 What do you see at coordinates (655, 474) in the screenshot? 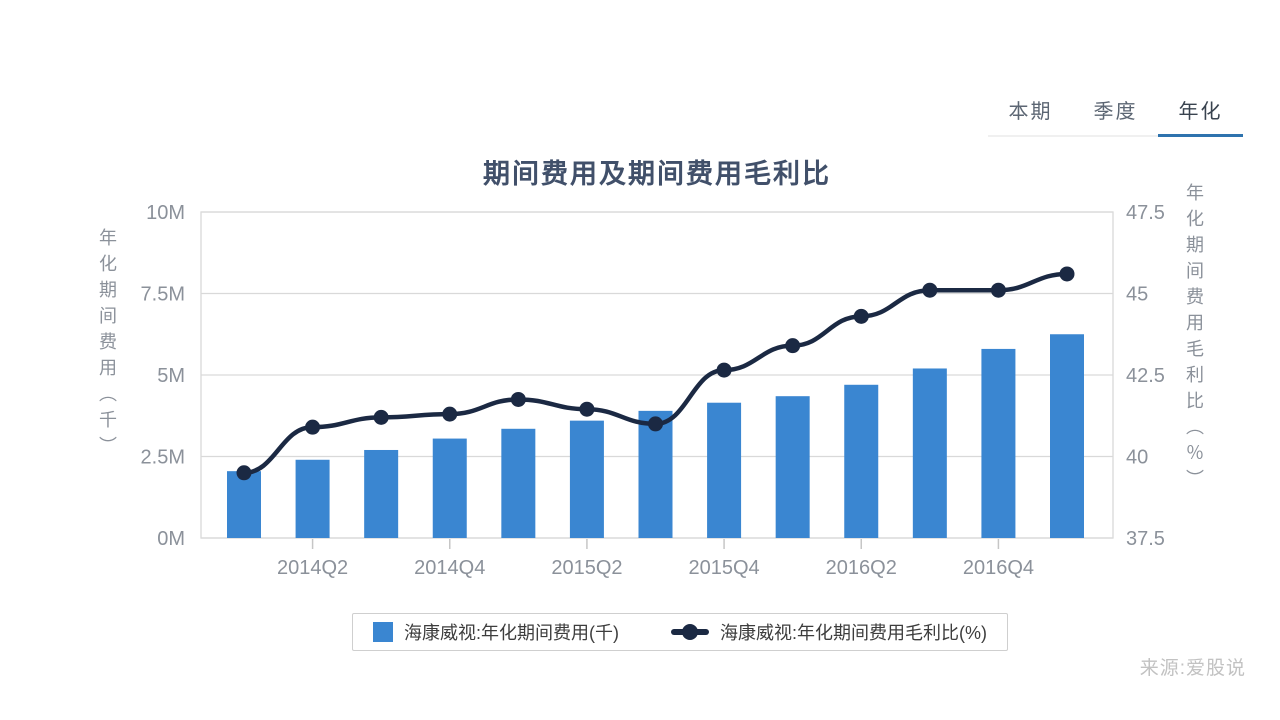
I see `bar-2015Q3` at bounding box center [655, 474].